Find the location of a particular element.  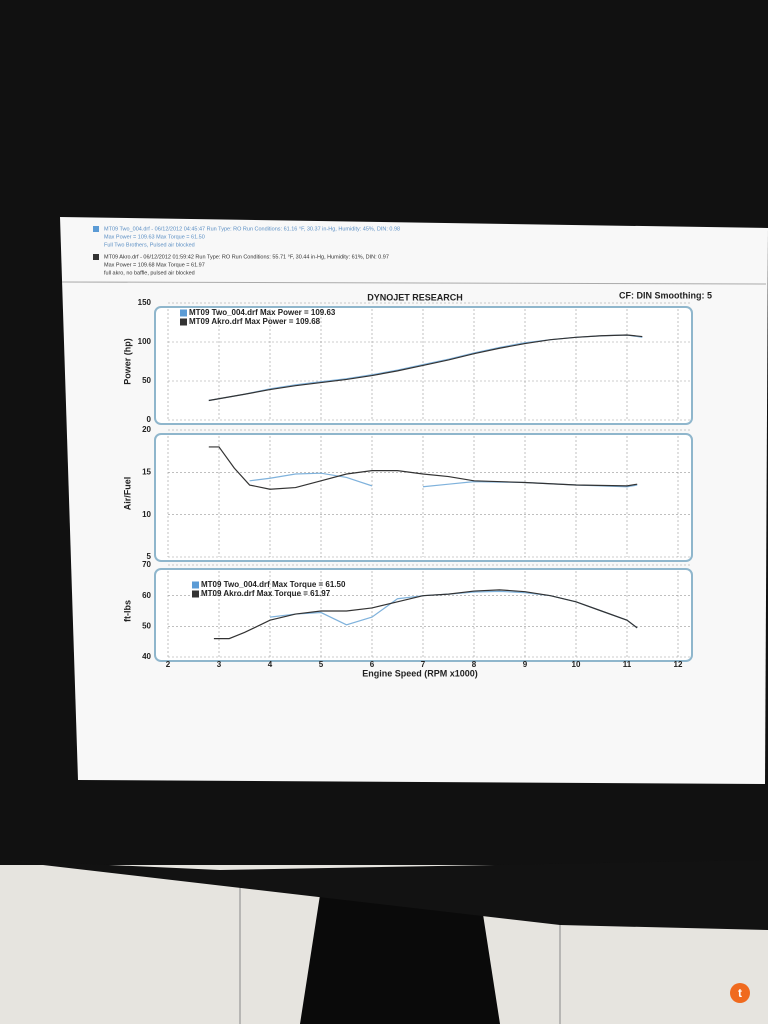

y-tick-label: 0 is located at coordinates (149, 419).